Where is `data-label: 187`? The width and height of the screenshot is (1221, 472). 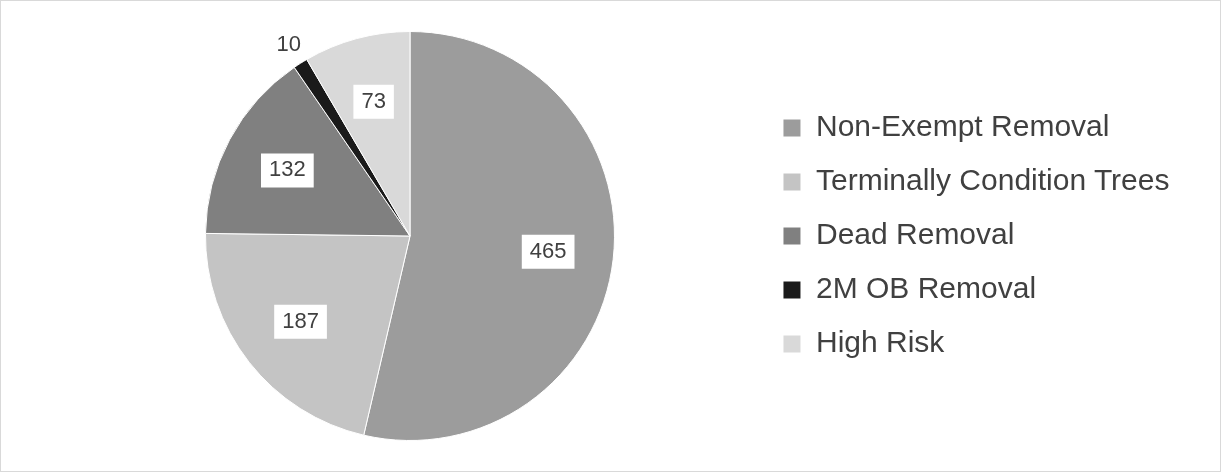
data-label: 187 is located at coordinates (300, 320).